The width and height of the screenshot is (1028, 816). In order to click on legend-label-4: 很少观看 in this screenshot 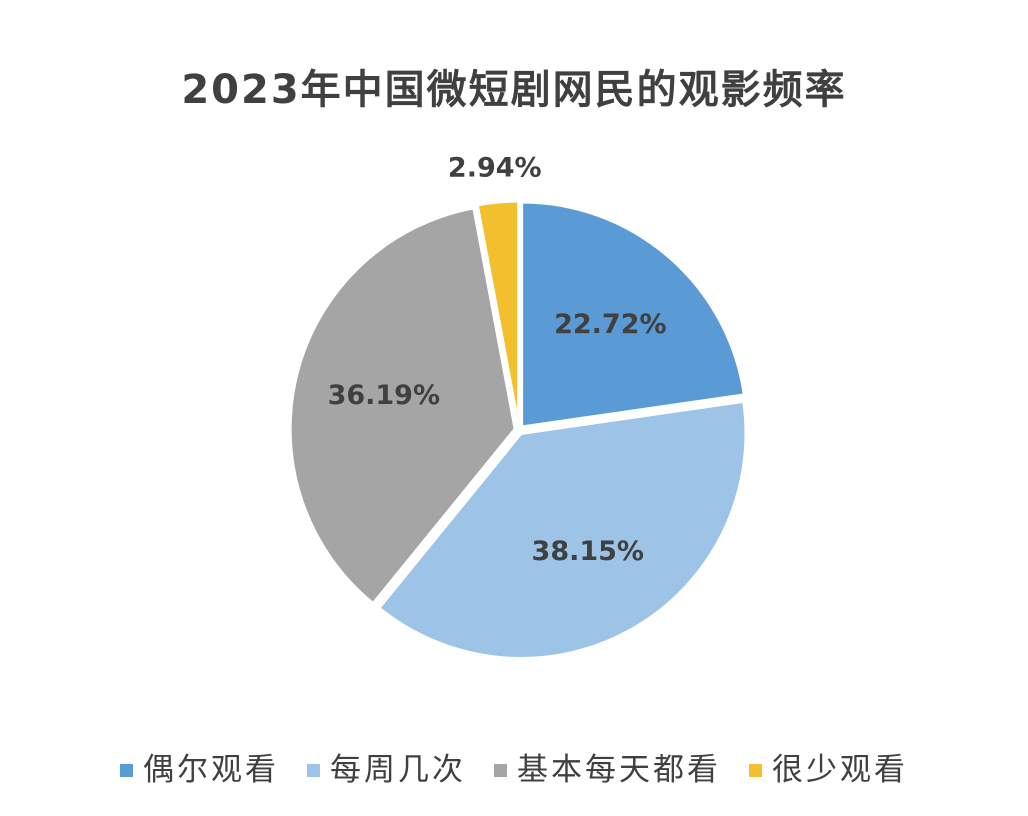, I will do `click(840, 770)`.